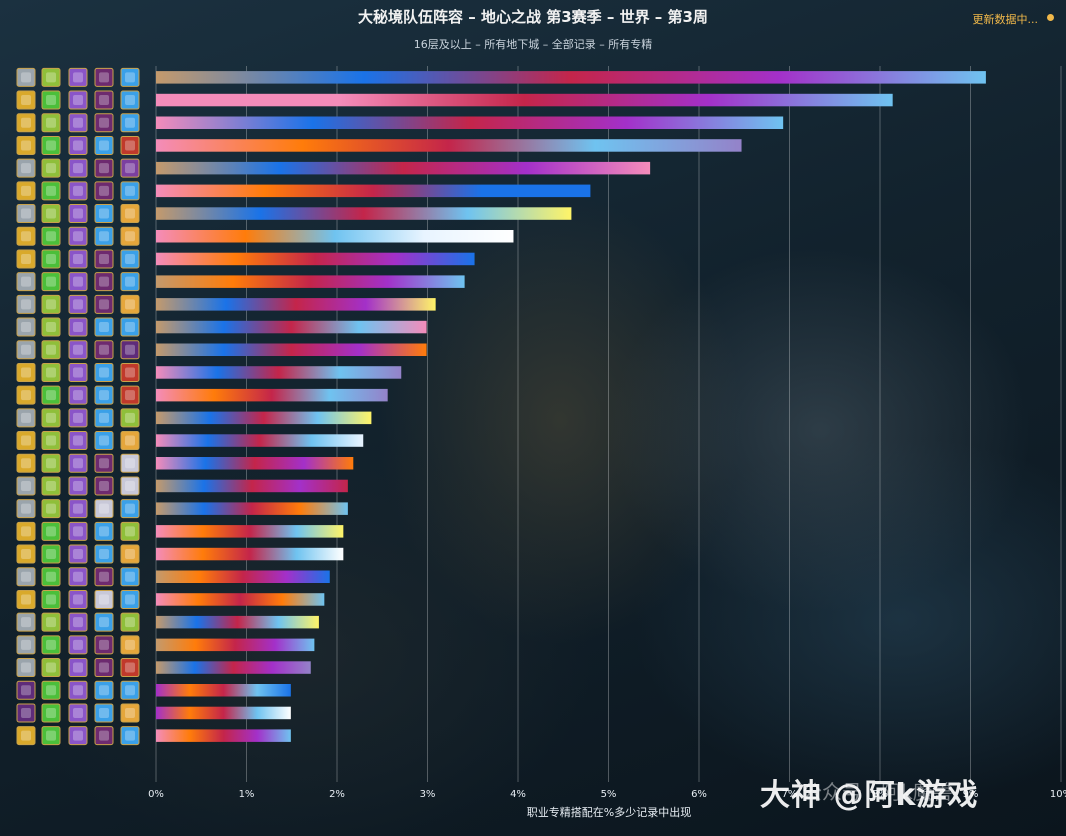 The height and width of the screenshot is (836, 1066). What do you see at coordinates (518, 794) in the screenshot?
I see `x-tick-label: 4%` at bounding box center [518, 794].